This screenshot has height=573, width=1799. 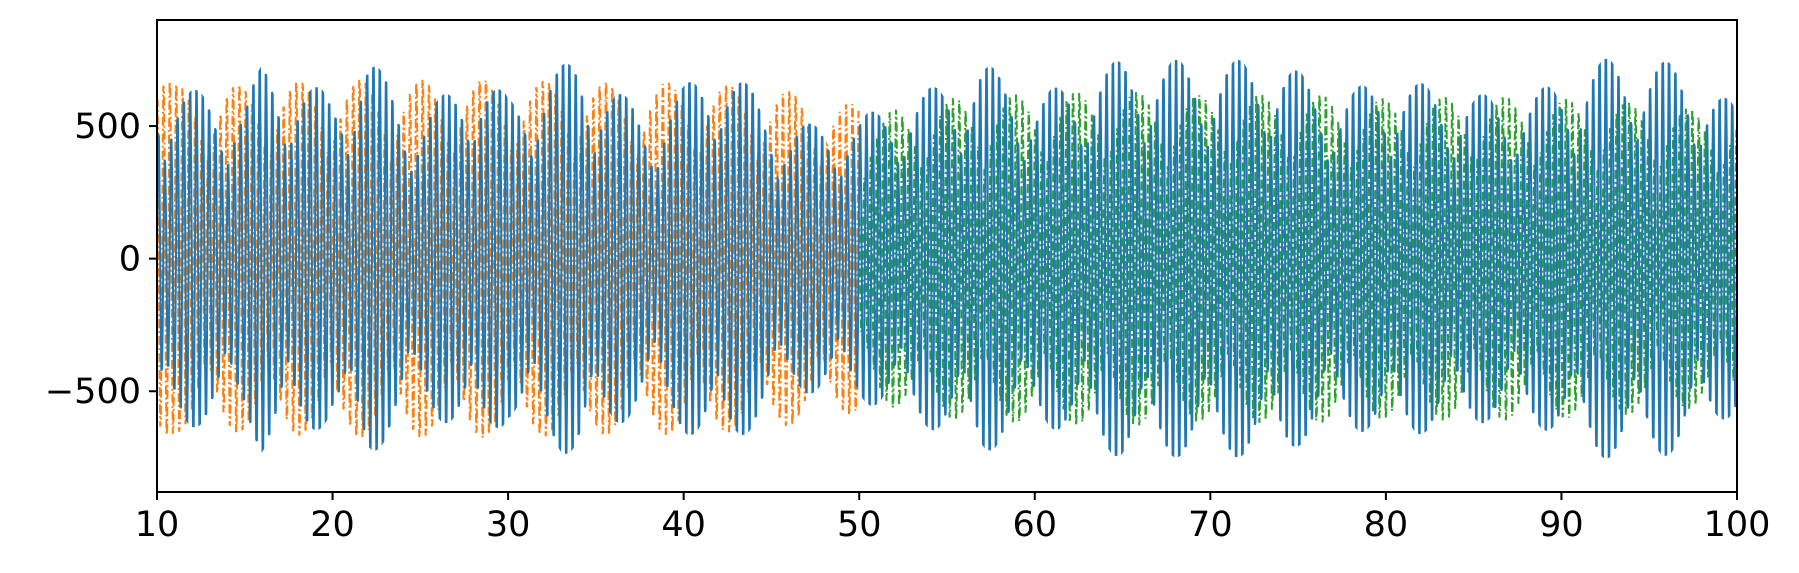 What do you see at coordinates (130, 260) in the screenshot?
I see `y-tick-label: 0` at bounding box center [130, 260].